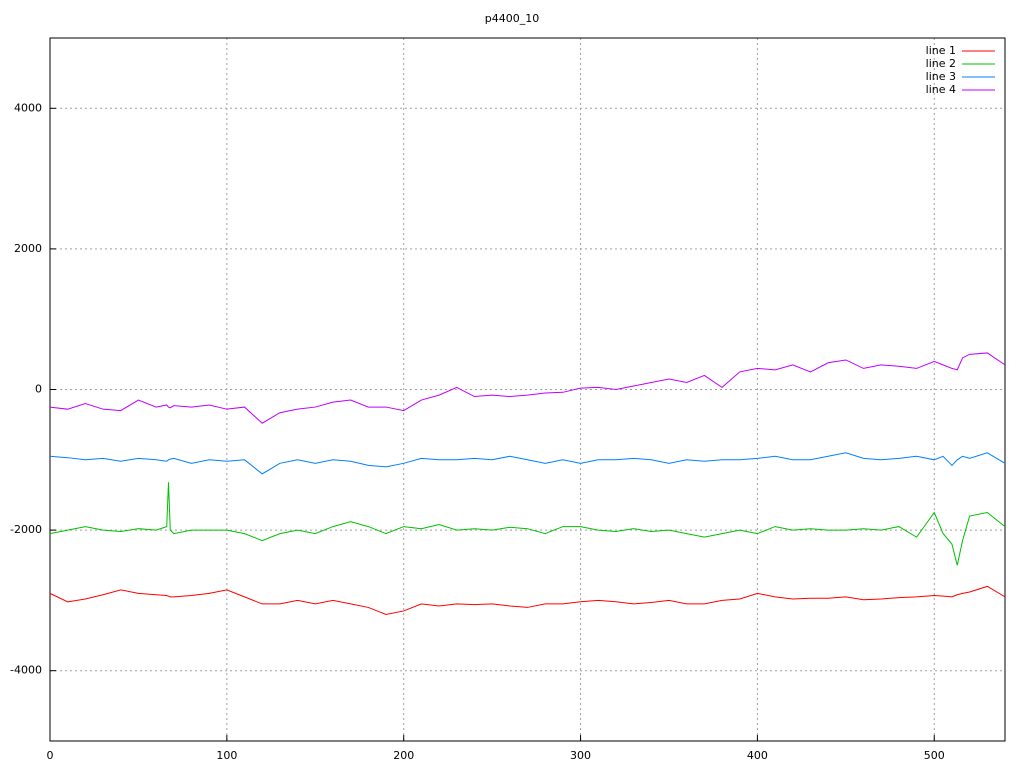 The width and height of the screenshot is (1024, 768). What do you see at coordinates (28, 107) in the screenshot?
I see `y-tick-label: 4000` at bounding box center [28, 107].